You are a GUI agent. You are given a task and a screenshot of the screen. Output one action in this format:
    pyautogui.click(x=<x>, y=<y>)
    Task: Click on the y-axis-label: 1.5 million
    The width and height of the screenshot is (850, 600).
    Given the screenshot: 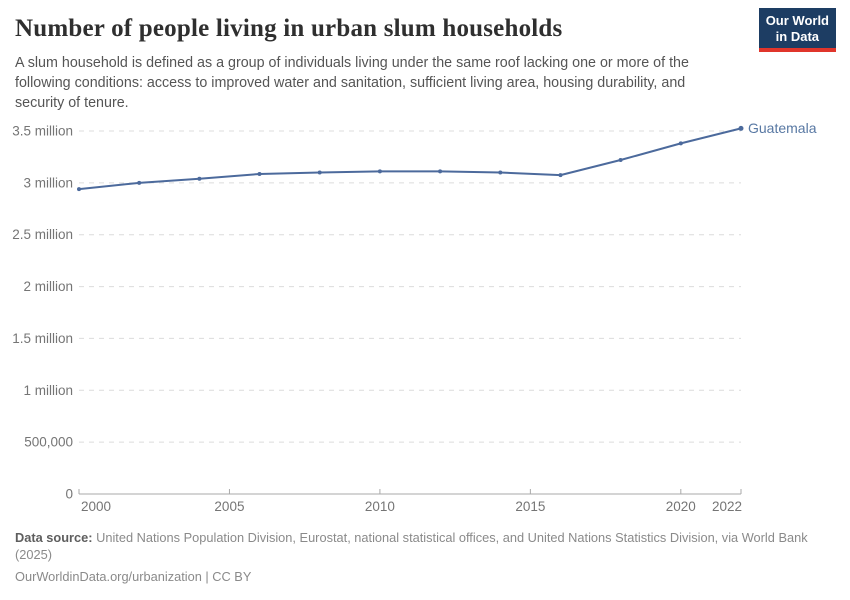 What is the action you would take?
    pyautogui.click(x=42, y=338)
    